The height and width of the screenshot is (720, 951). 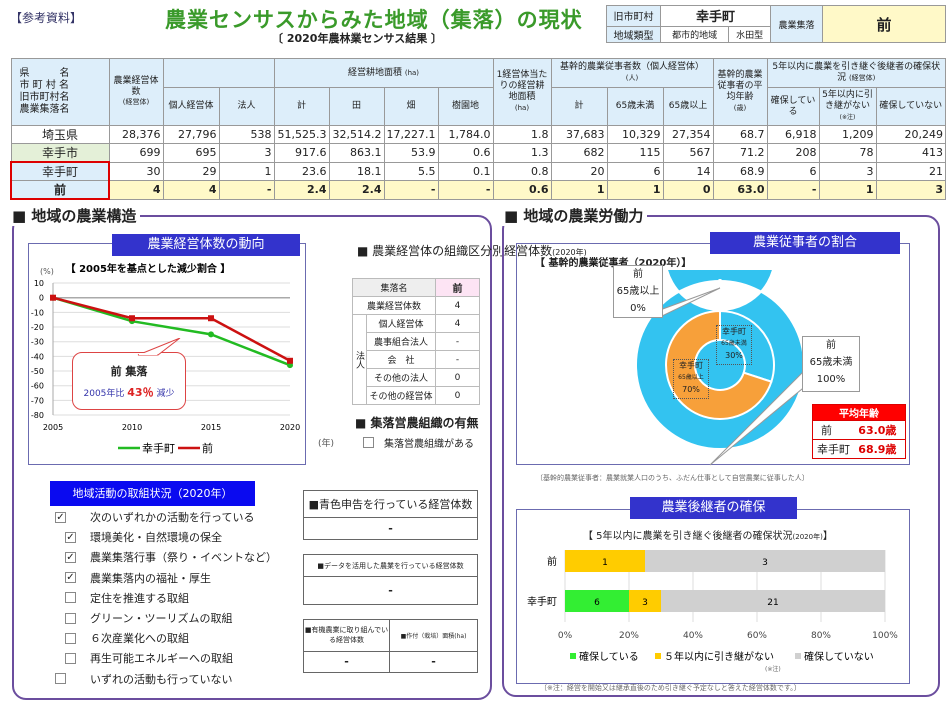 What do you see at coordinates (688, 106) in the screenshot?
I see `h-over65: 65歳以上` at bounding box center [688, 106].